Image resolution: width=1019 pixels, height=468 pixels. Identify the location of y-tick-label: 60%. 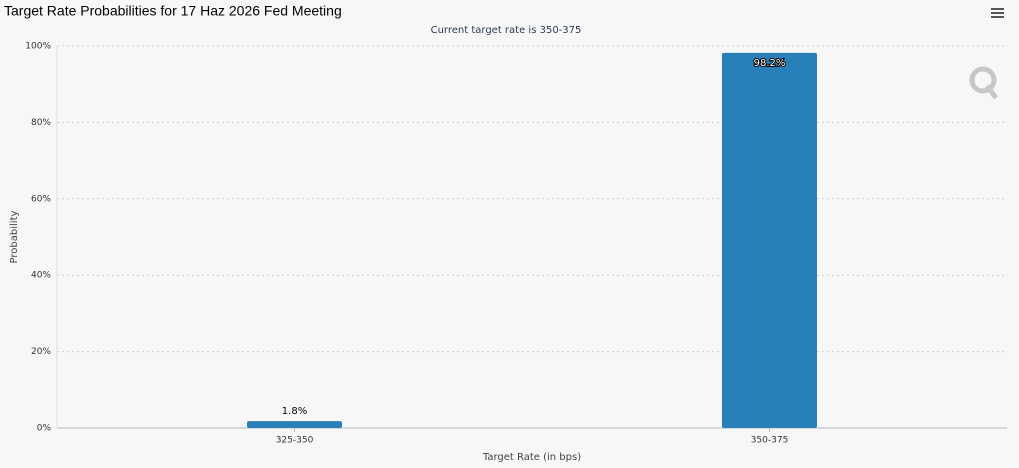
(41, 199).